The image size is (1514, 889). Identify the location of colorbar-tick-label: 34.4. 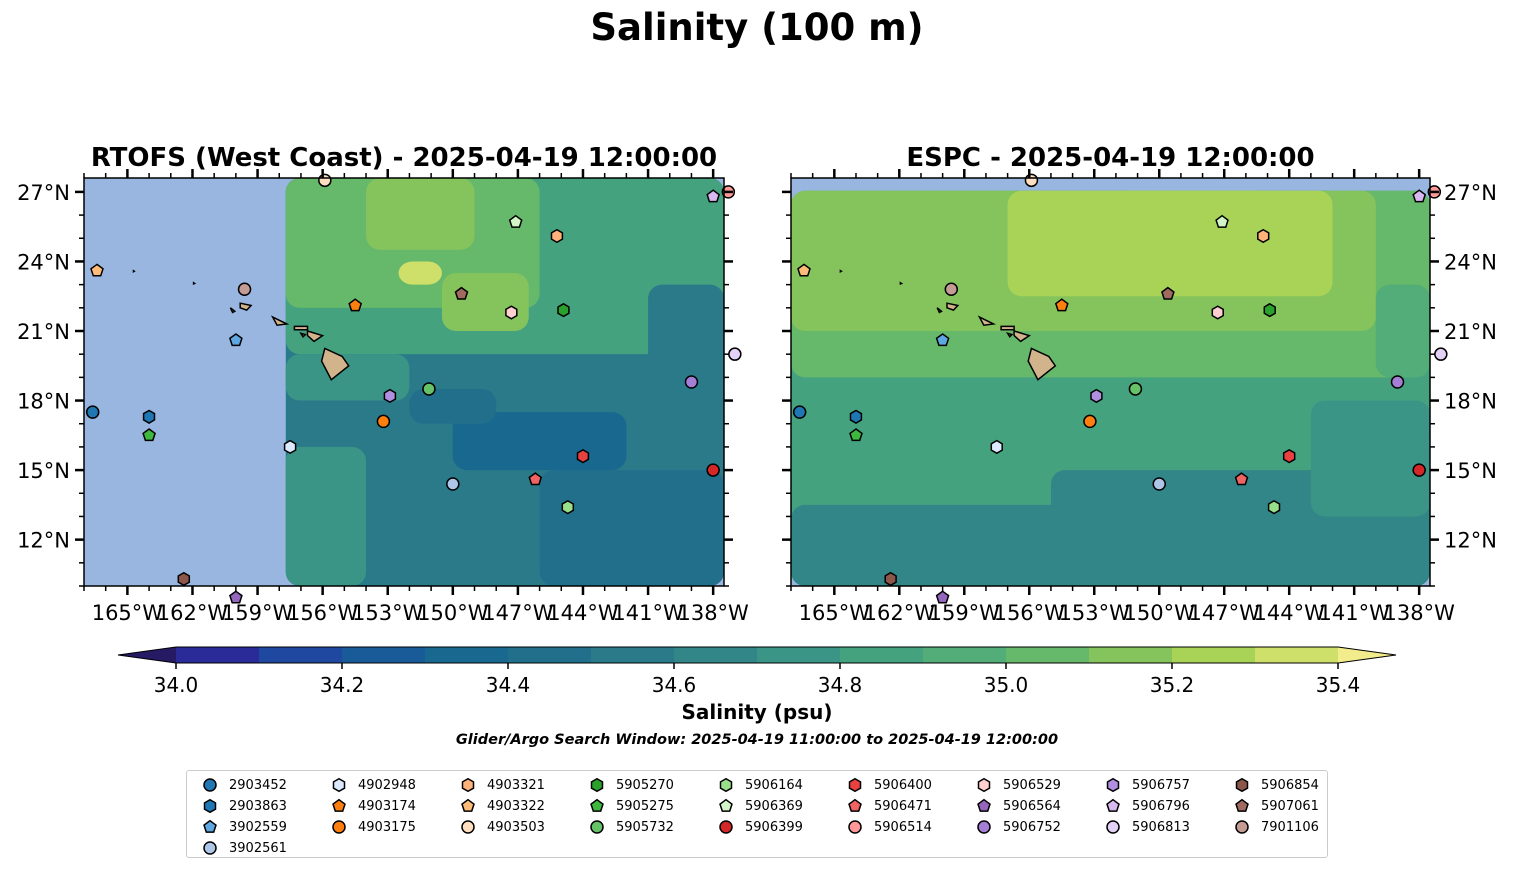
(508, 685).